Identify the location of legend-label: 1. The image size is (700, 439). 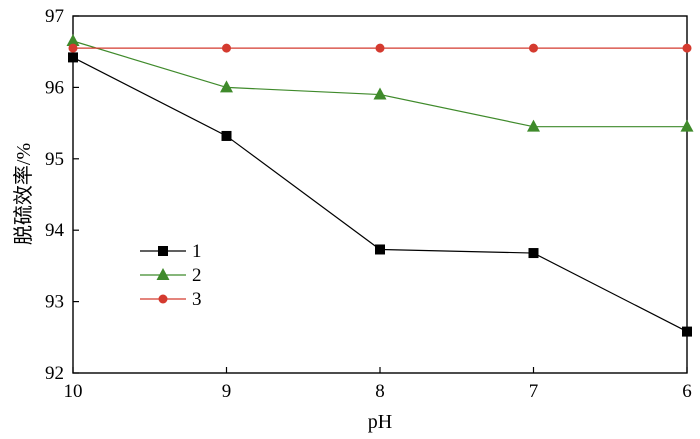
(197, 251).